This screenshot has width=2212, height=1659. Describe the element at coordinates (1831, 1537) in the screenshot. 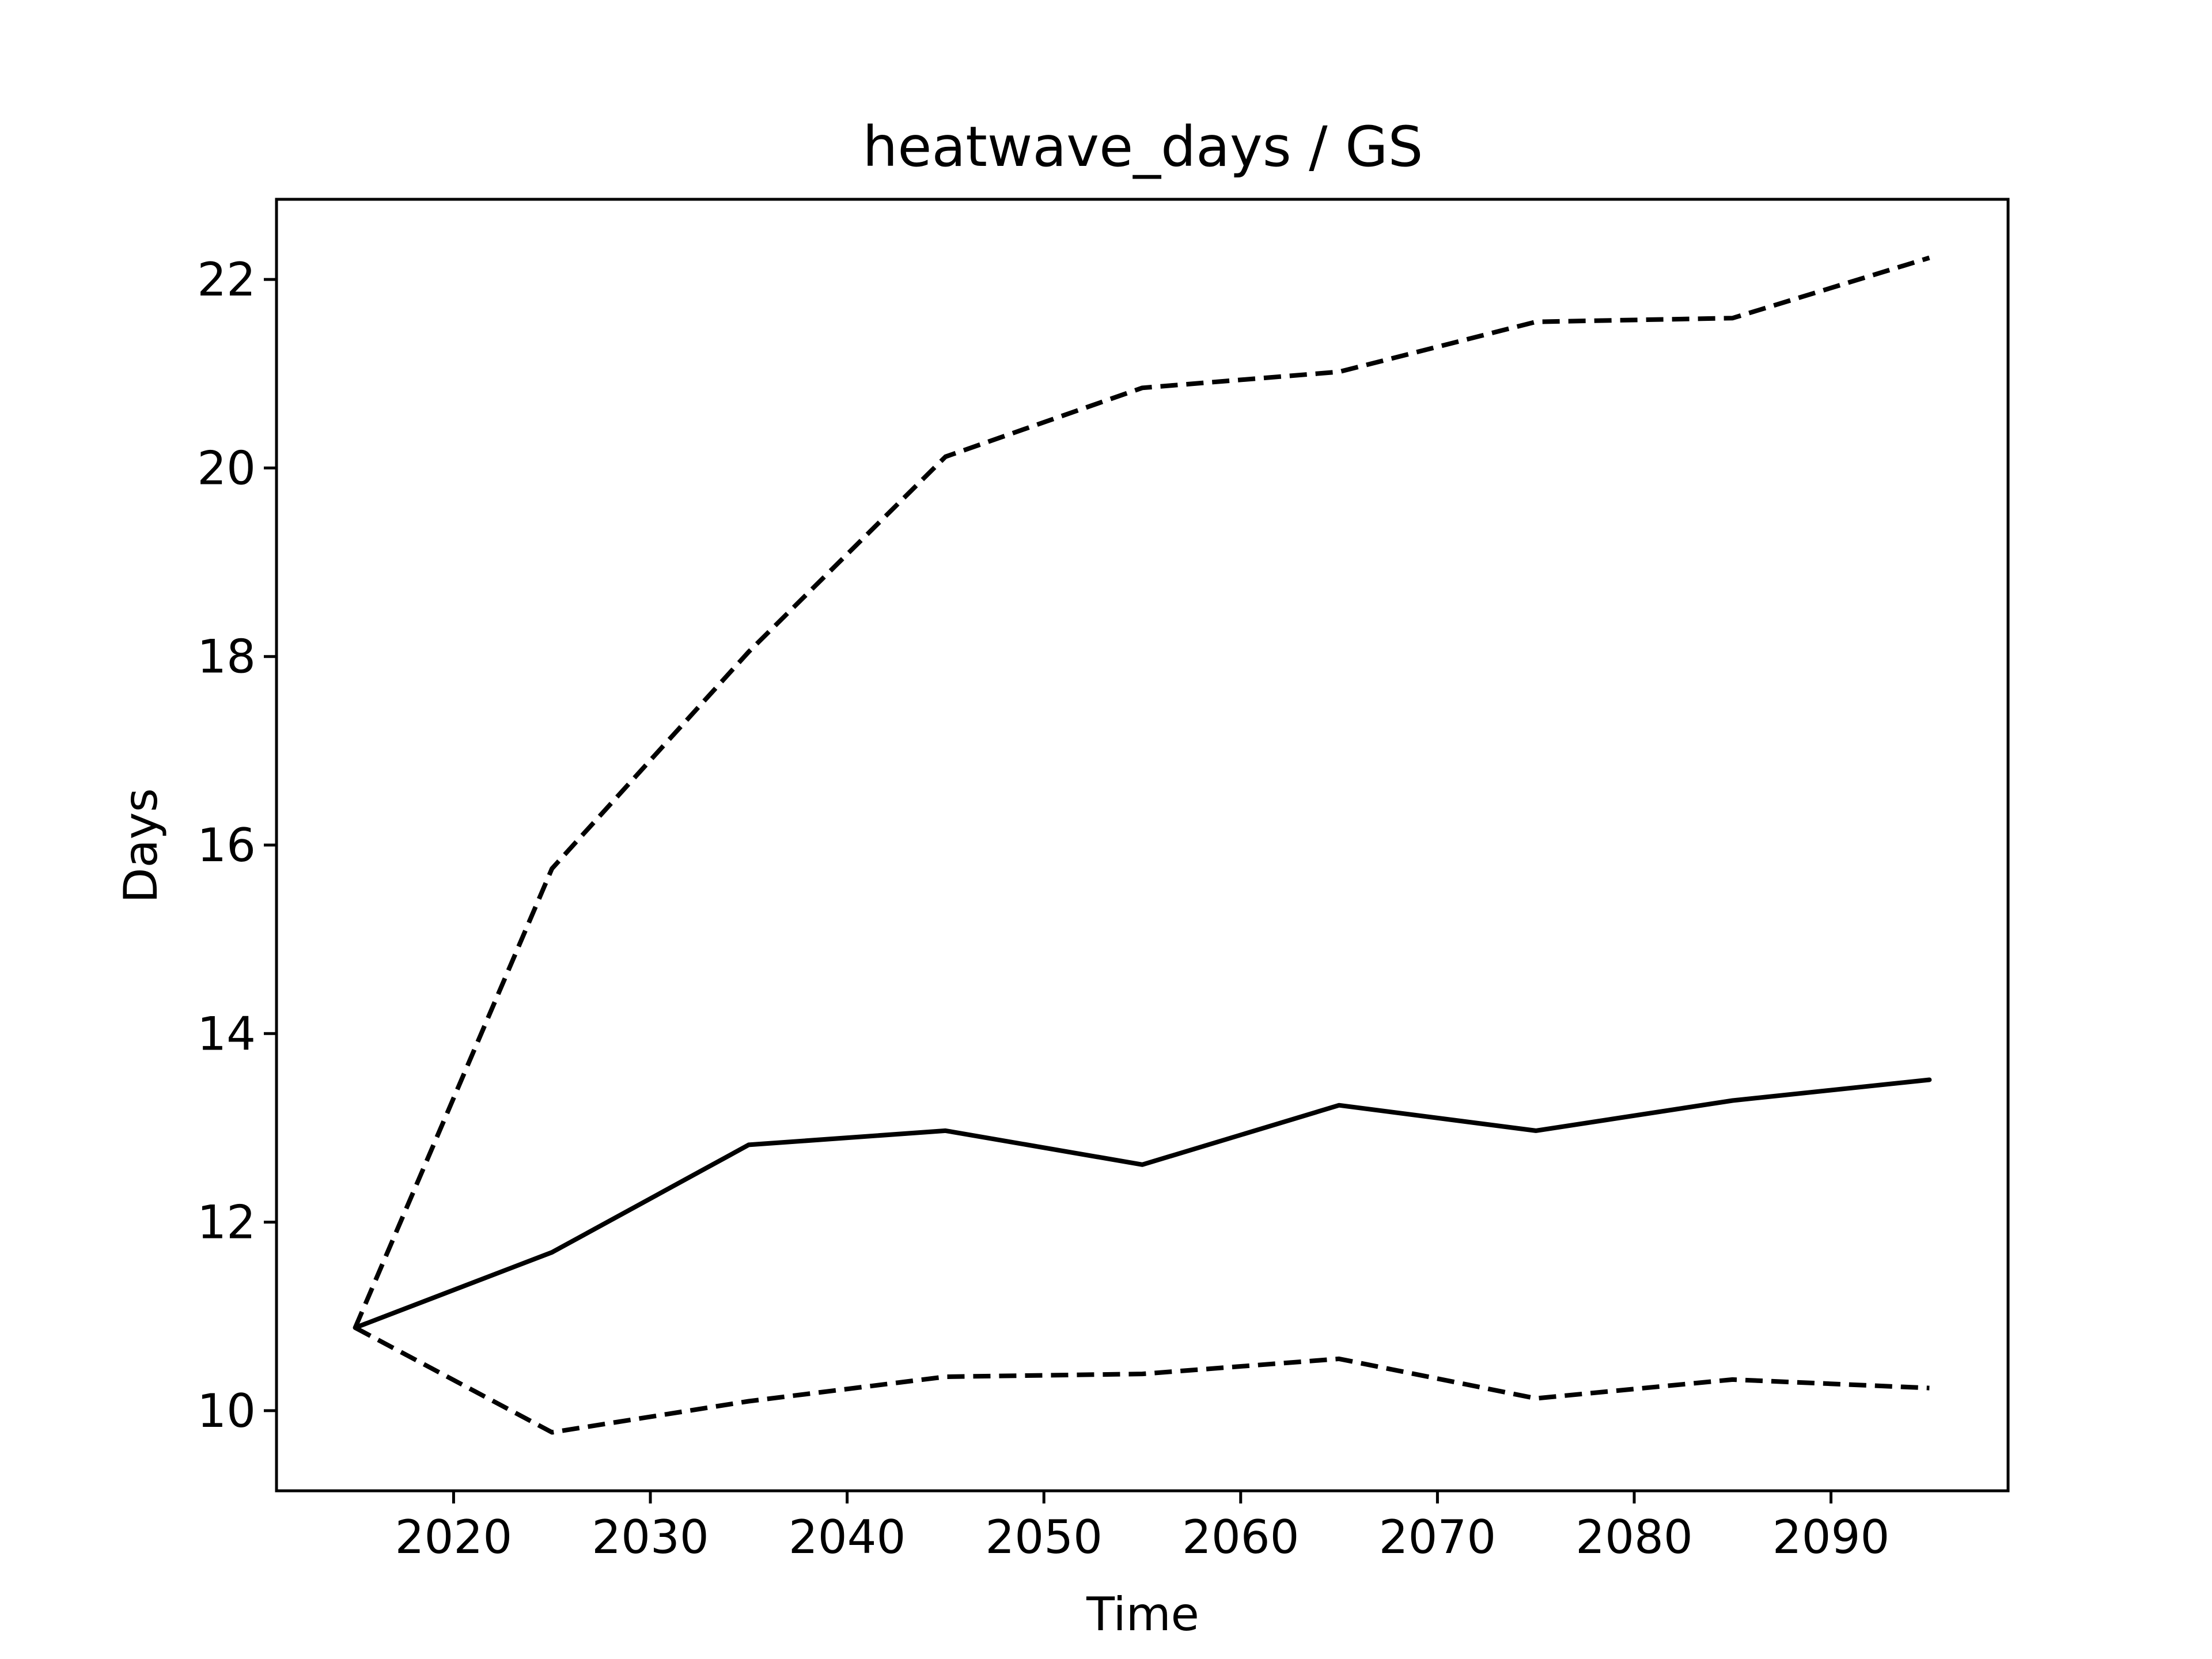

I see `x-tick-label: 2090` at that location.